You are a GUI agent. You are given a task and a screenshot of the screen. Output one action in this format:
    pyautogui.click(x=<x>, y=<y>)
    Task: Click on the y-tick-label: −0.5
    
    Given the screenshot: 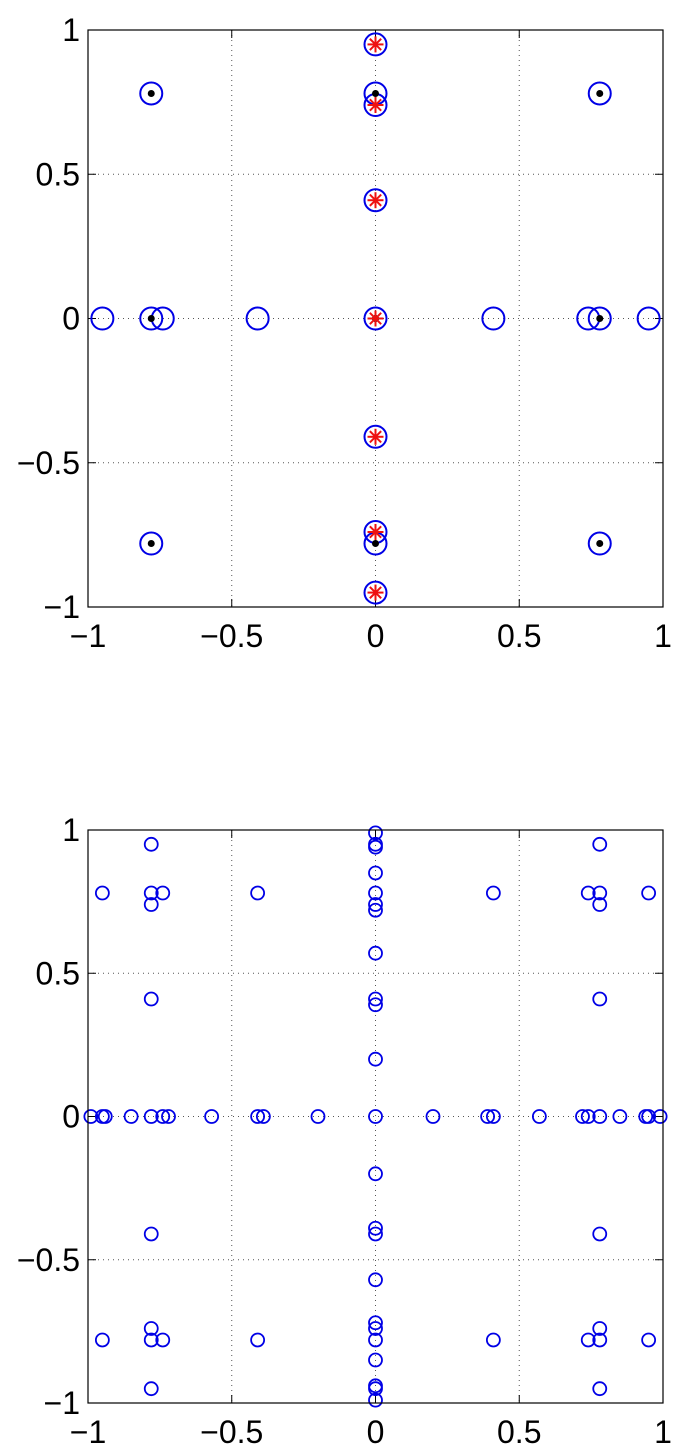 What is the action you would take?
    pyautogui.click(x=48, y=1260)
    